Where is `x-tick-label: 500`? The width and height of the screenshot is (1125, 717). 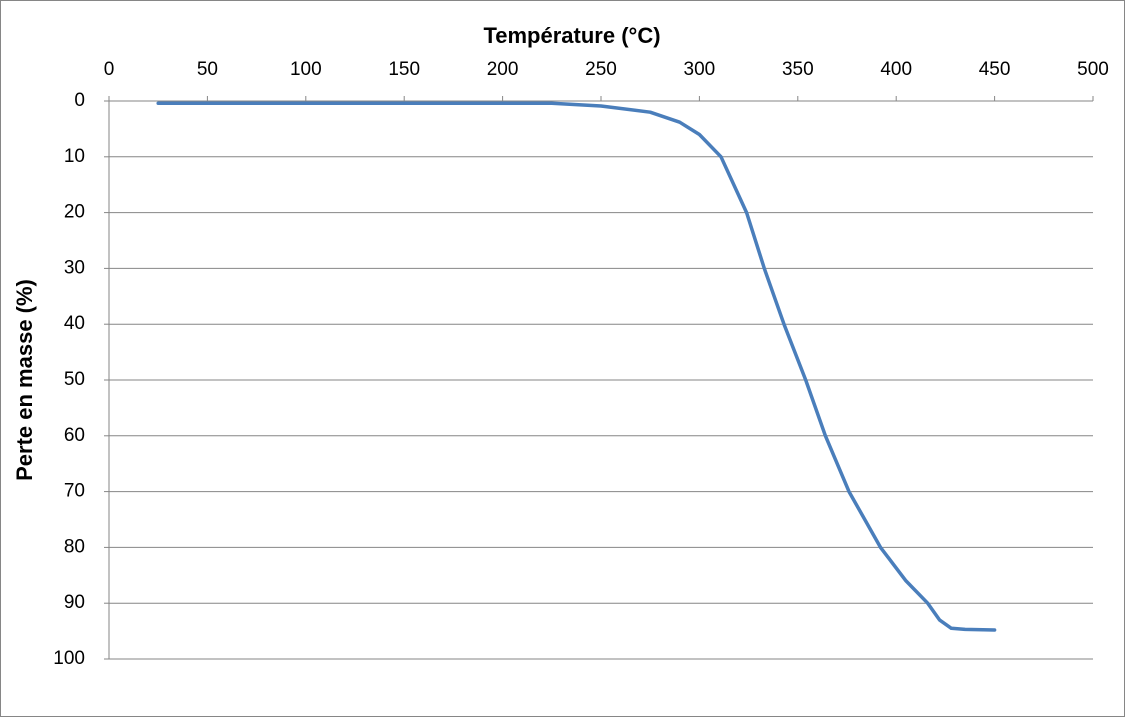
x-tick-label: 500 is located at coordinates (1093, 69).